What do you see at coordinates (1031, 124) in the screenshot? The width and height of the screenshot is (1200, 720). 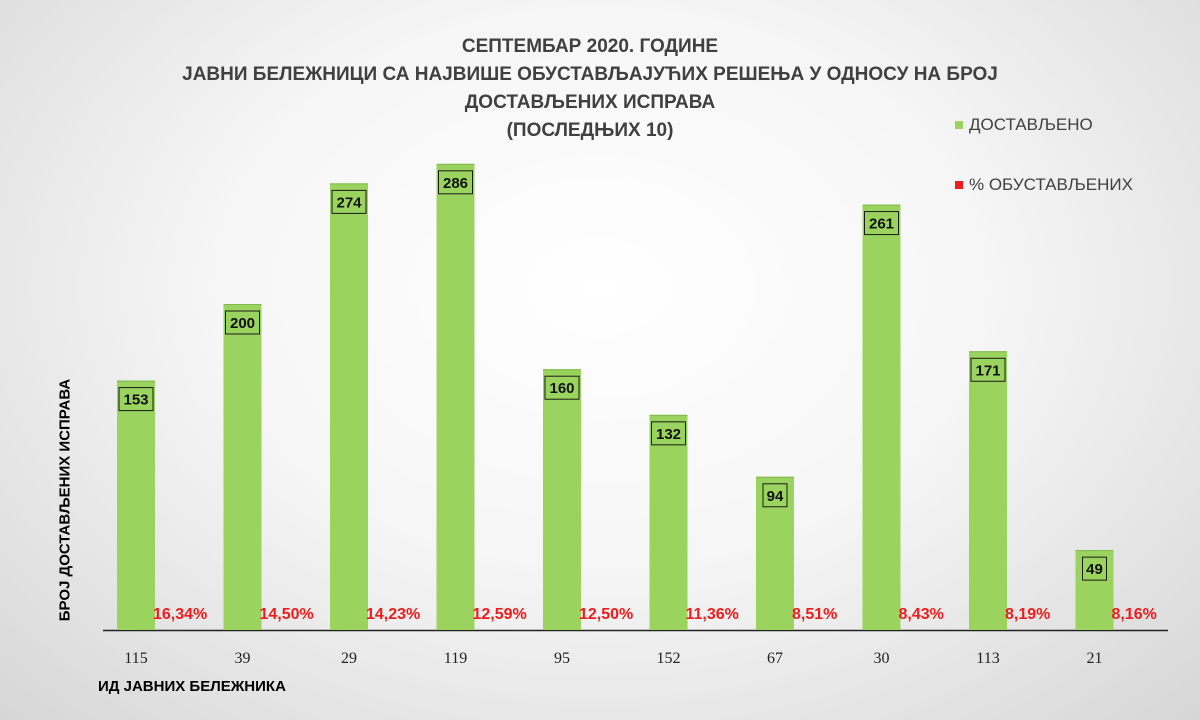 I see `legend-label-delivered: ДОСТАВЉЕНО` at bounding box center [1031, 124].